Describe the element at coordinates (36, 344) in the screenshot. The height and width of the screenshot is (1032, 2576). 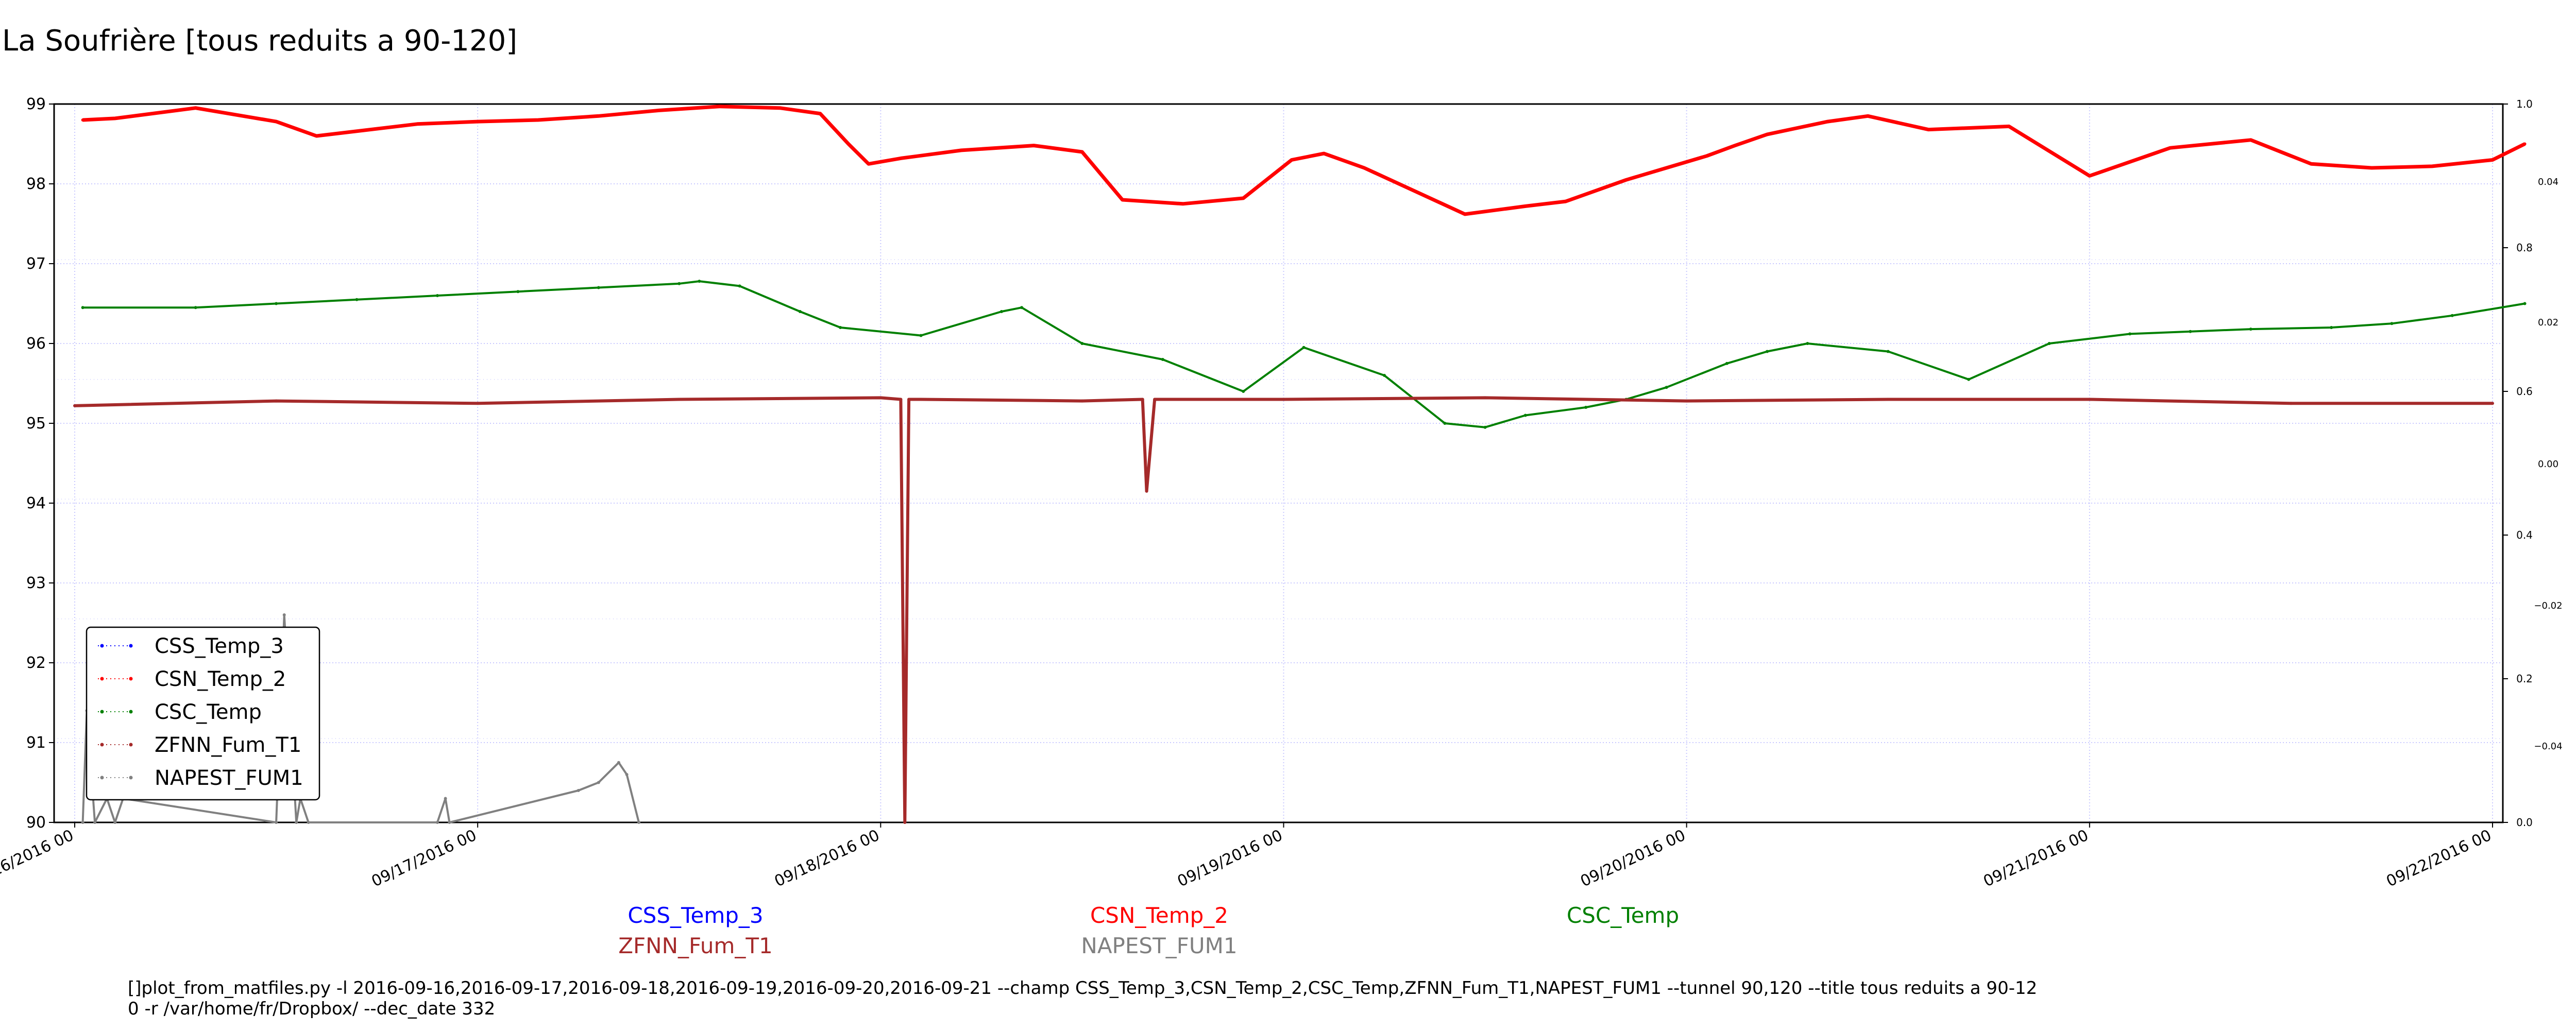
I see `y-tick-label: 96` at that location.